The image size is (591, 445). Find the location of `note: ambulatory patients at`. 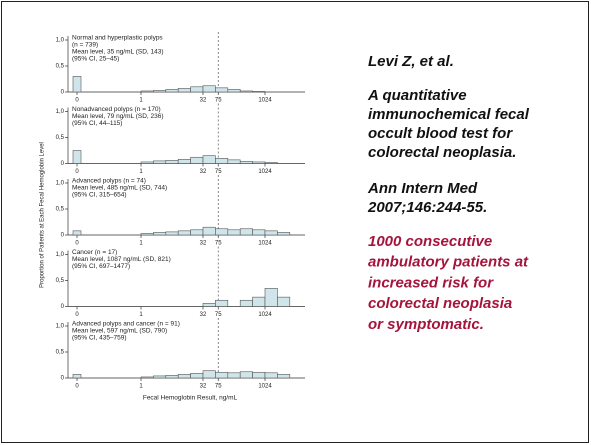

note: ambulatory patients at is located at coordinates (448, 262).